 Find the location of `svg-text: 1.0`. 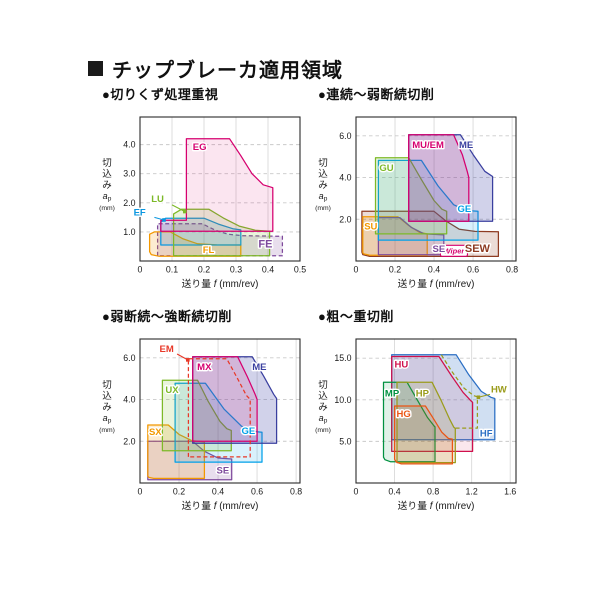

svg-text: 1.0 is located at coordinates (129, 232).